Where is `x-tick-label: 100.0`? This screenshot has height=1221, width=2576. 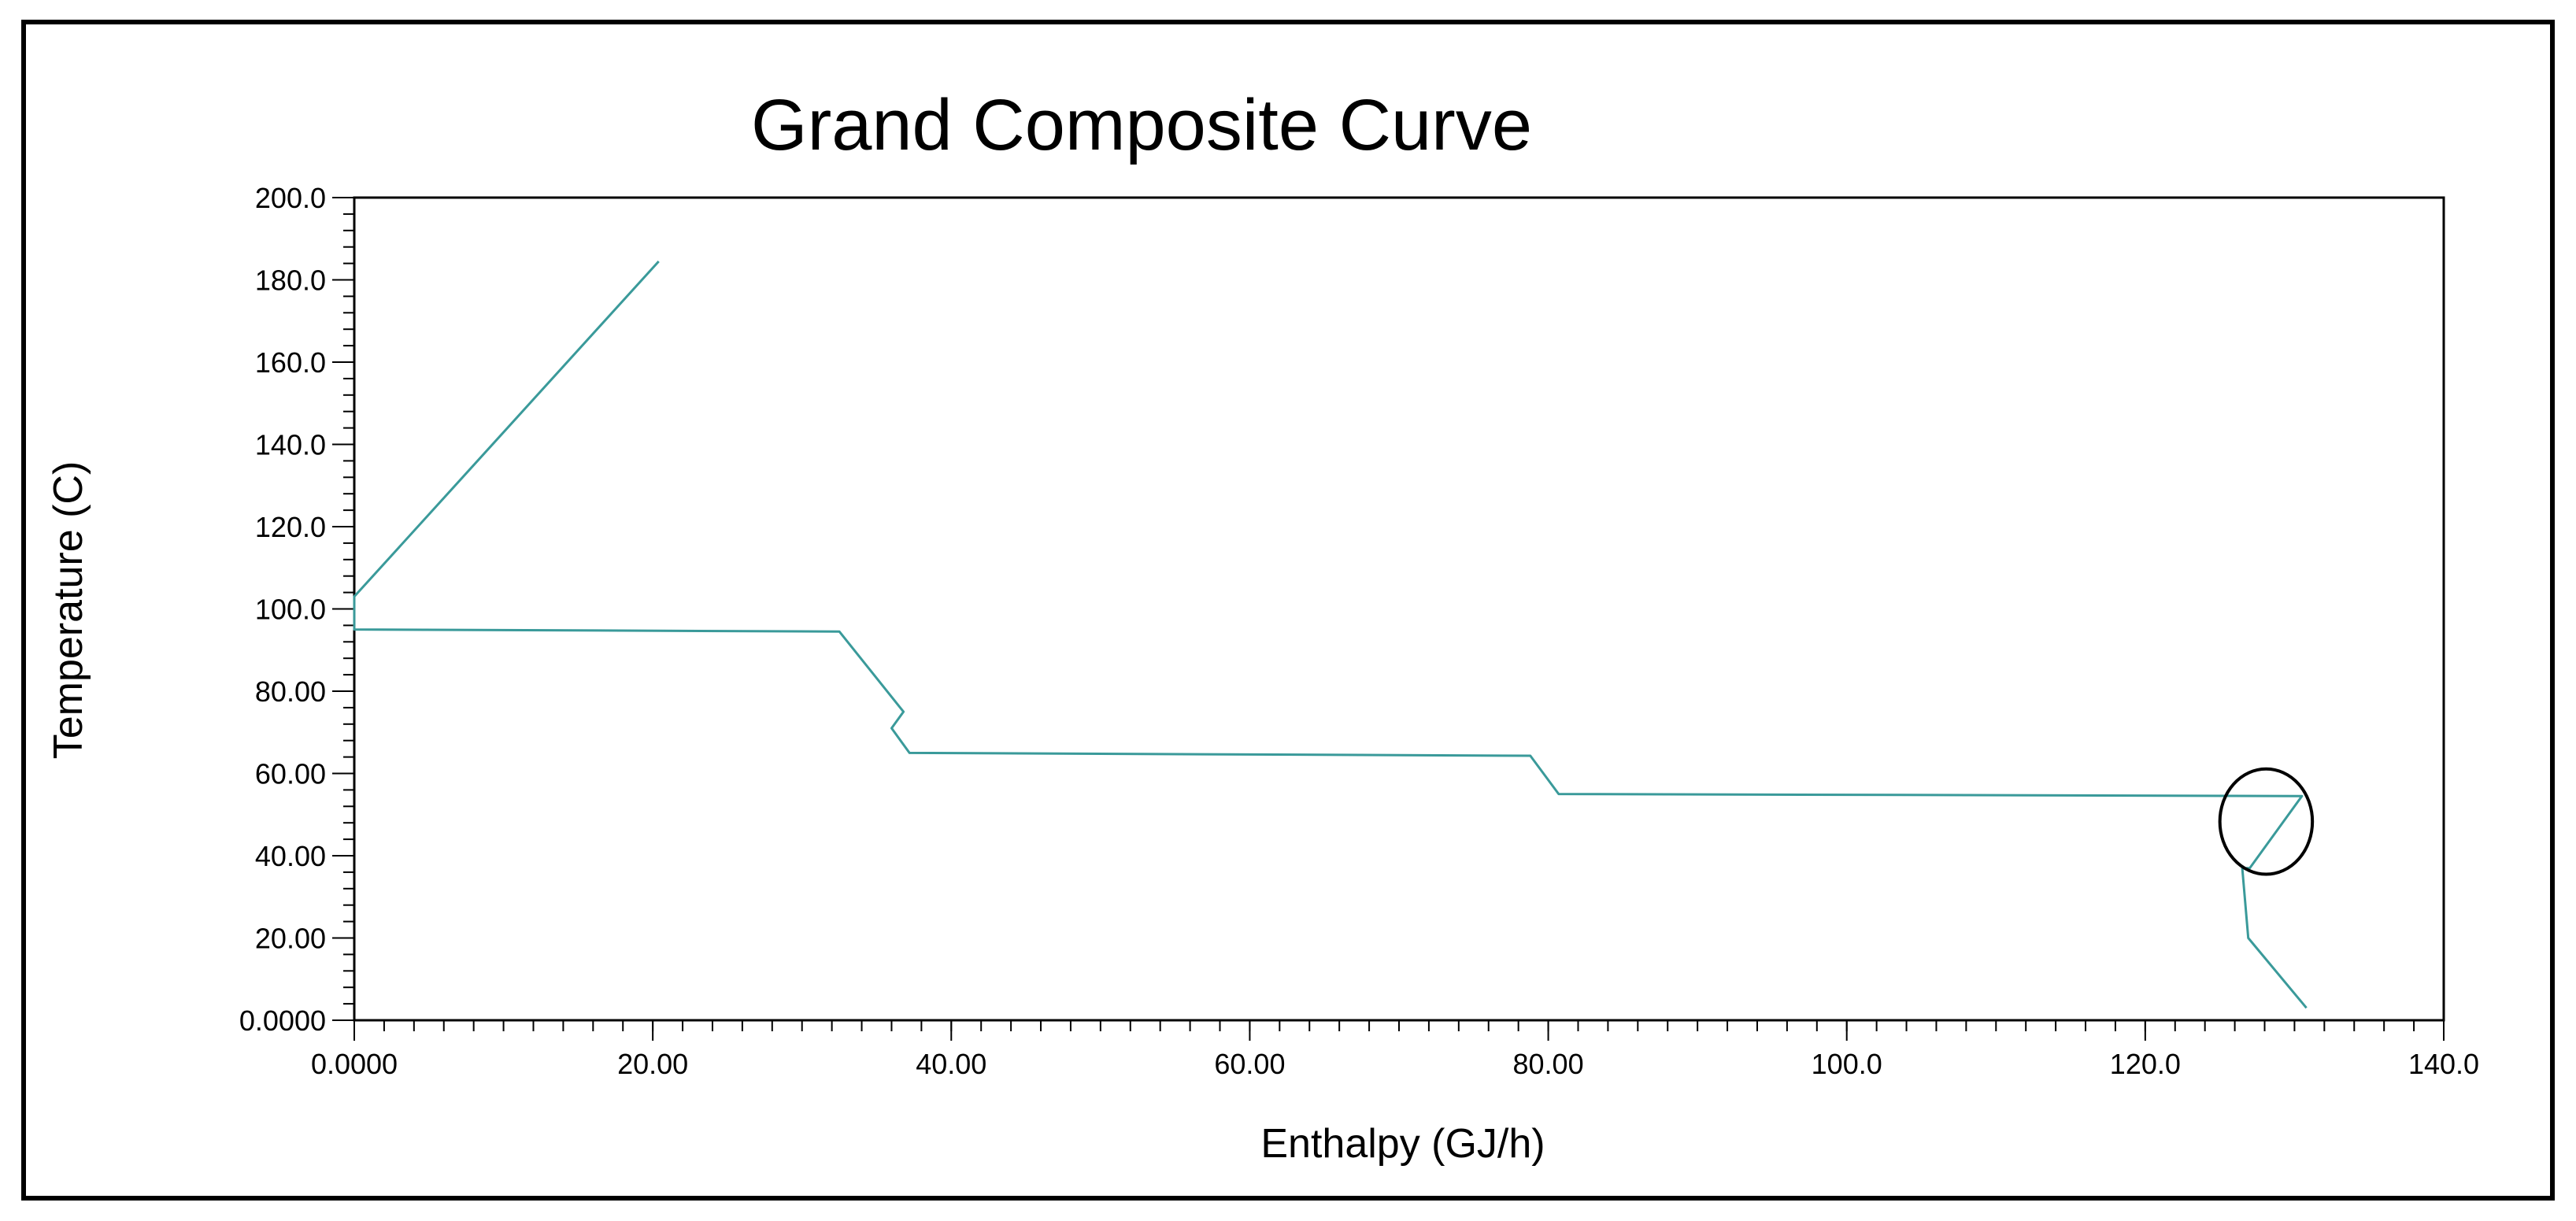 x-tick-label: 100.0 is located at coordinates (1847, 1064).